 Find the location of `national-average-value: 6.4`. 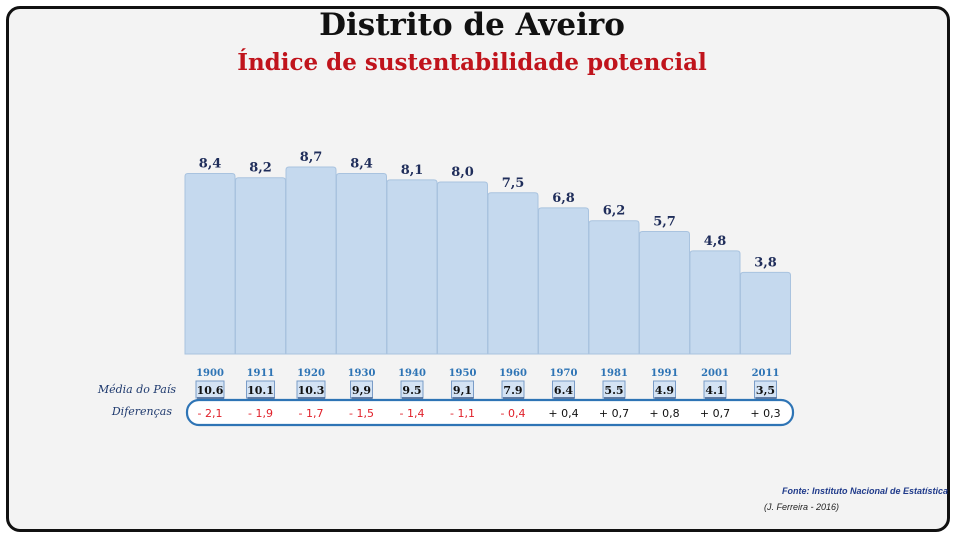

national-average-value: 6.4 is located at coordinates (563, 390).